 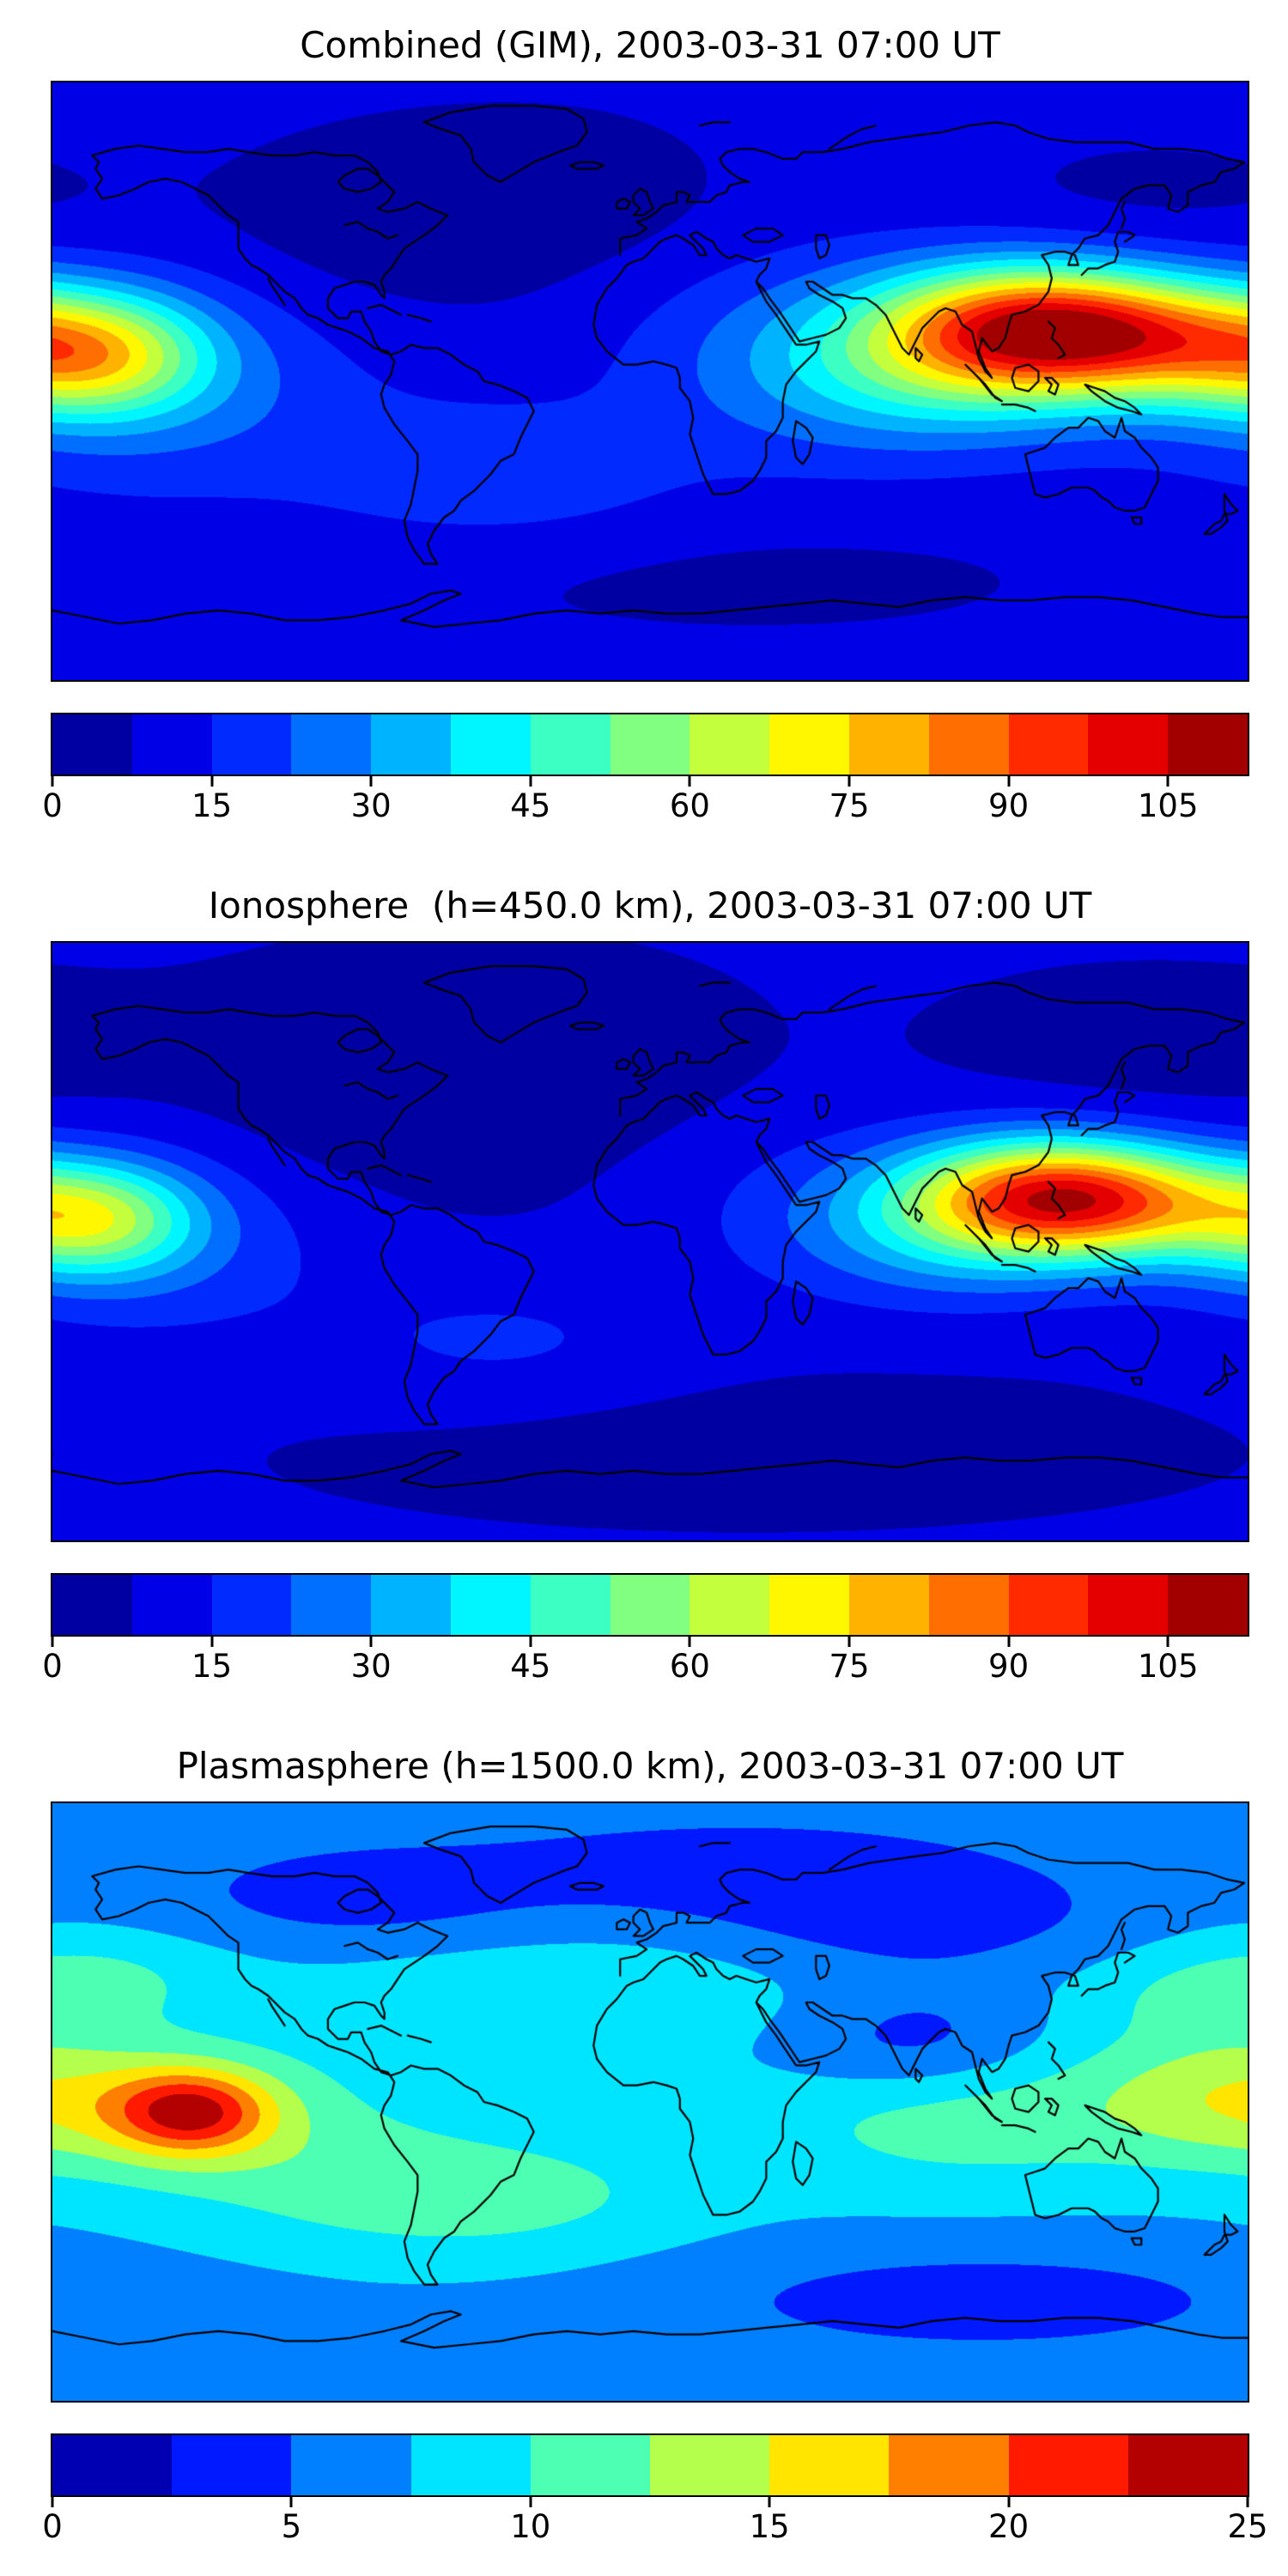 I want to click on colorbar-tick-labels-ionosphere: 0 15 30 45 60 75 90 105, so click(x=645, y=1663).